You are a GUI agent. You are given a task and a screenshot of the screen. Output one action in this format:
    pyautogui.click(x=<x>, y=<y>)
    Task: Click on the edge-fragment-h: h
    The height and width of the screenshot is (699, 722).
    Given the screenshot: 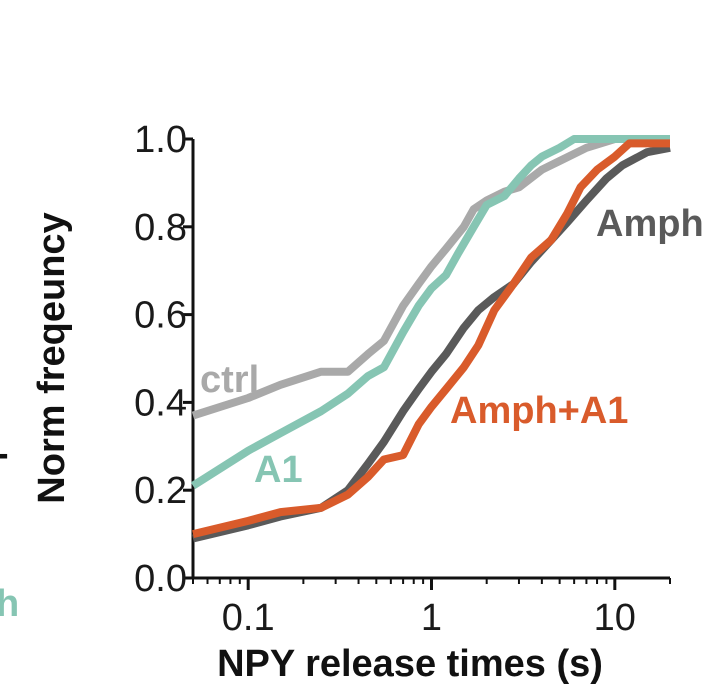 What is the action you would take?
    pyautogui.click(x=9, y=604)
    